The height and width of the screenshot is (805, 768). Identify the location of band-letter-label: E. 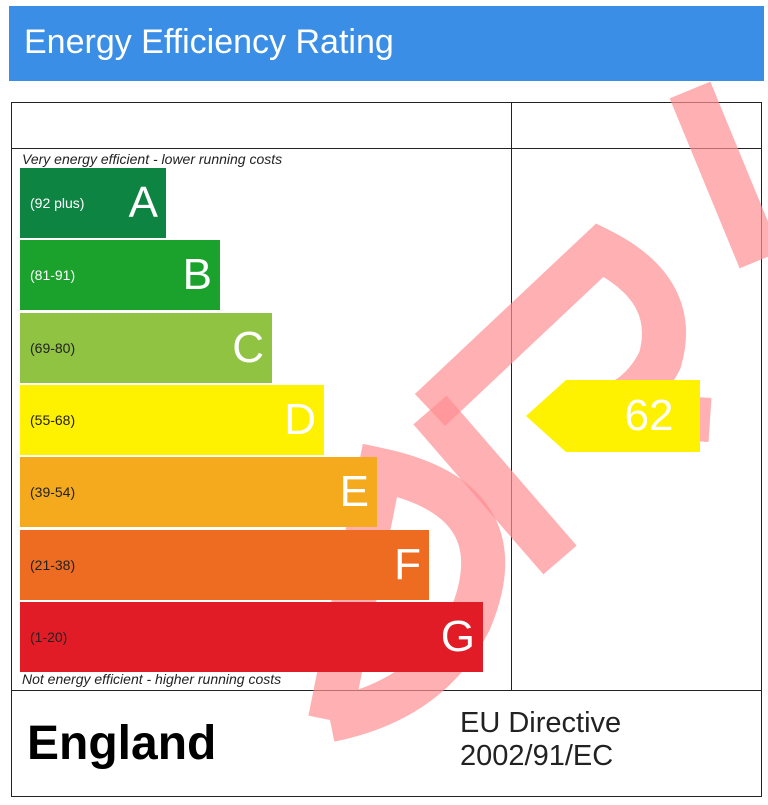
(354, 491).